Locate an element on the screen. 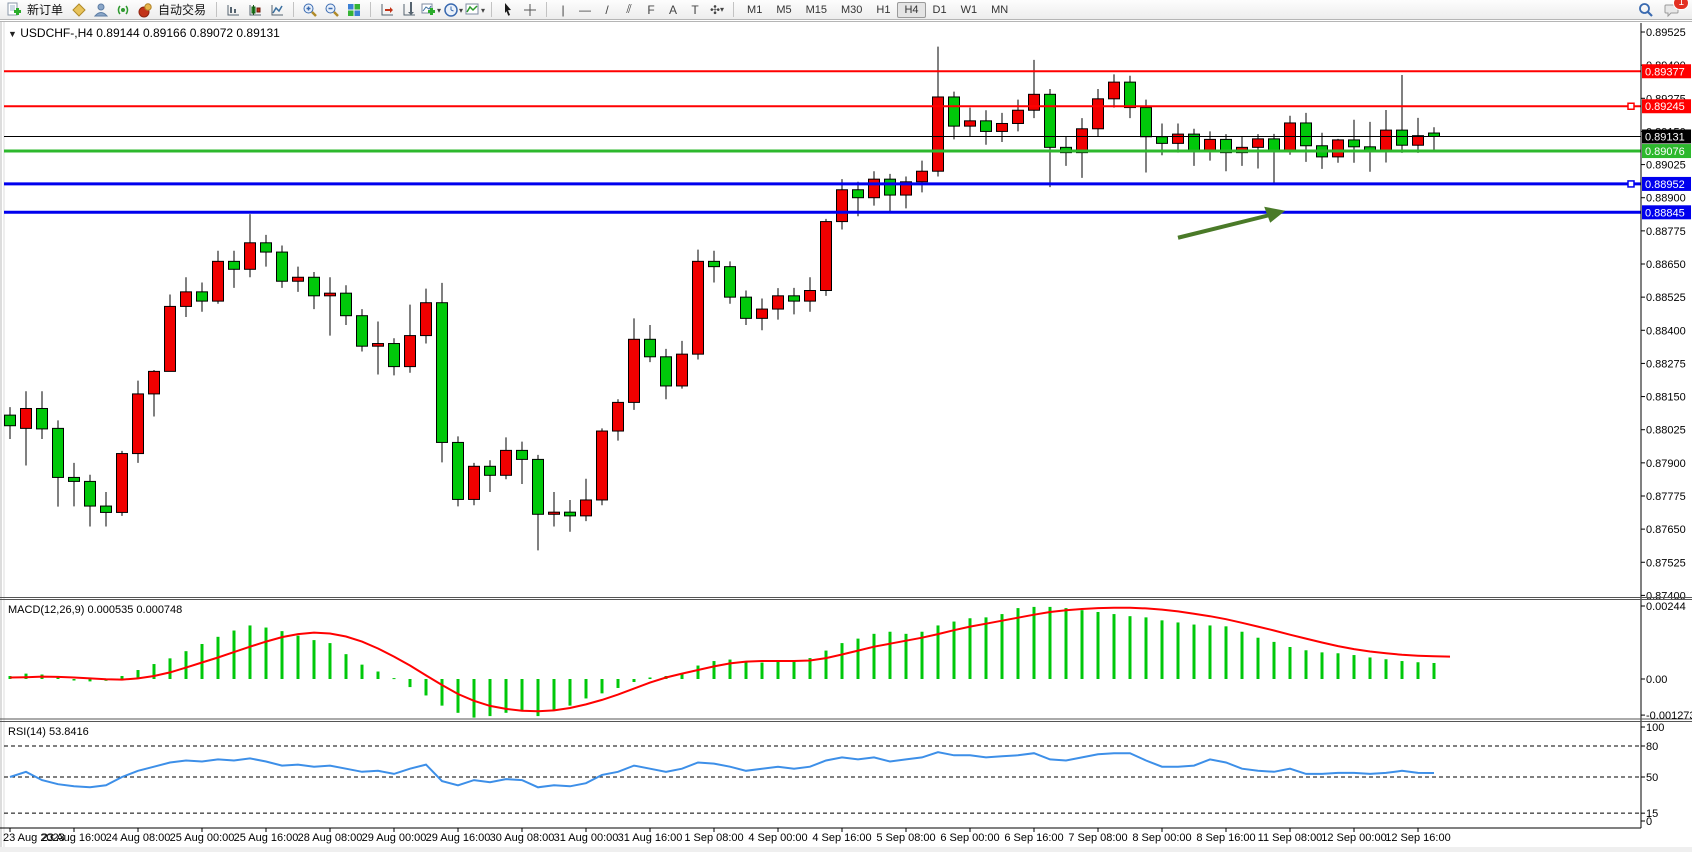 The width and height of the screenshot is (1692, 852). text-label-tool-icon: T is located at coordinates (695, 9).